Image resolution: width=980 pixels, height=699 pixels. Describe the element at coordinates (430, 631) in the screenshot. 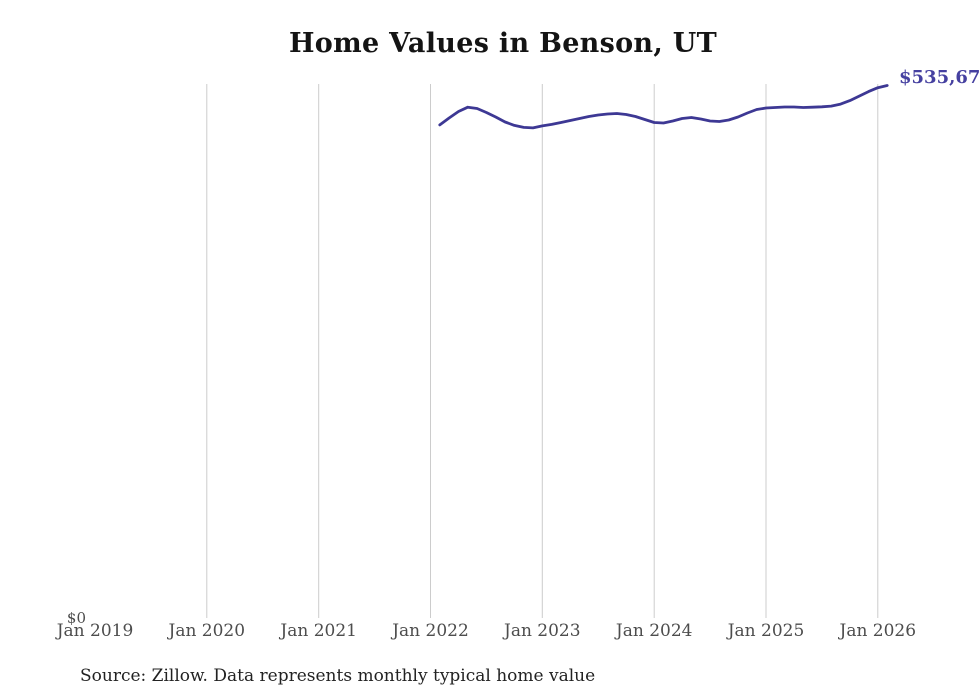

I see `x-tick-label: Jan 2022` at that location.